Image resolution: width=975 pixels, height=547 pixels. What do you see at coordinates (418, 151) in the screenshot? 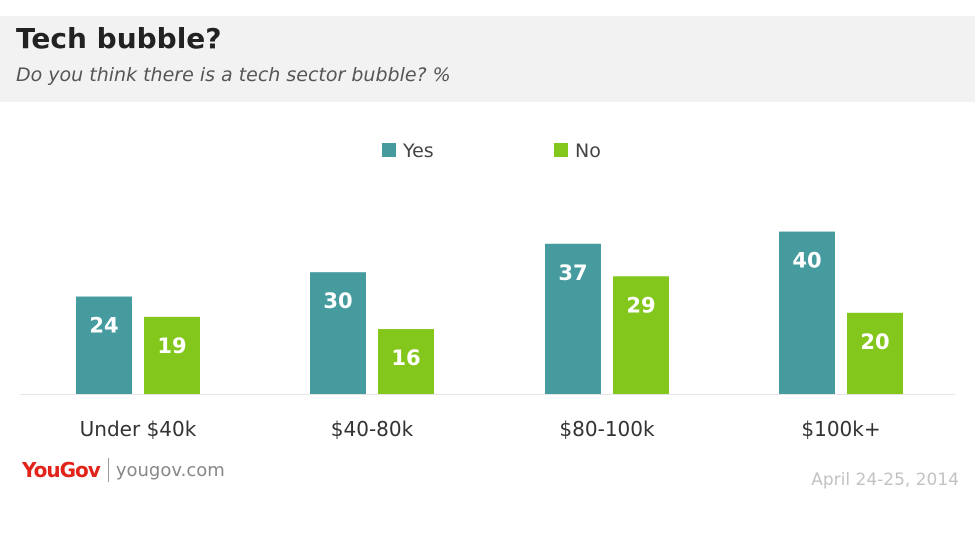
I see `legend-label-yes: Yes` at bounding box center [418, 151].